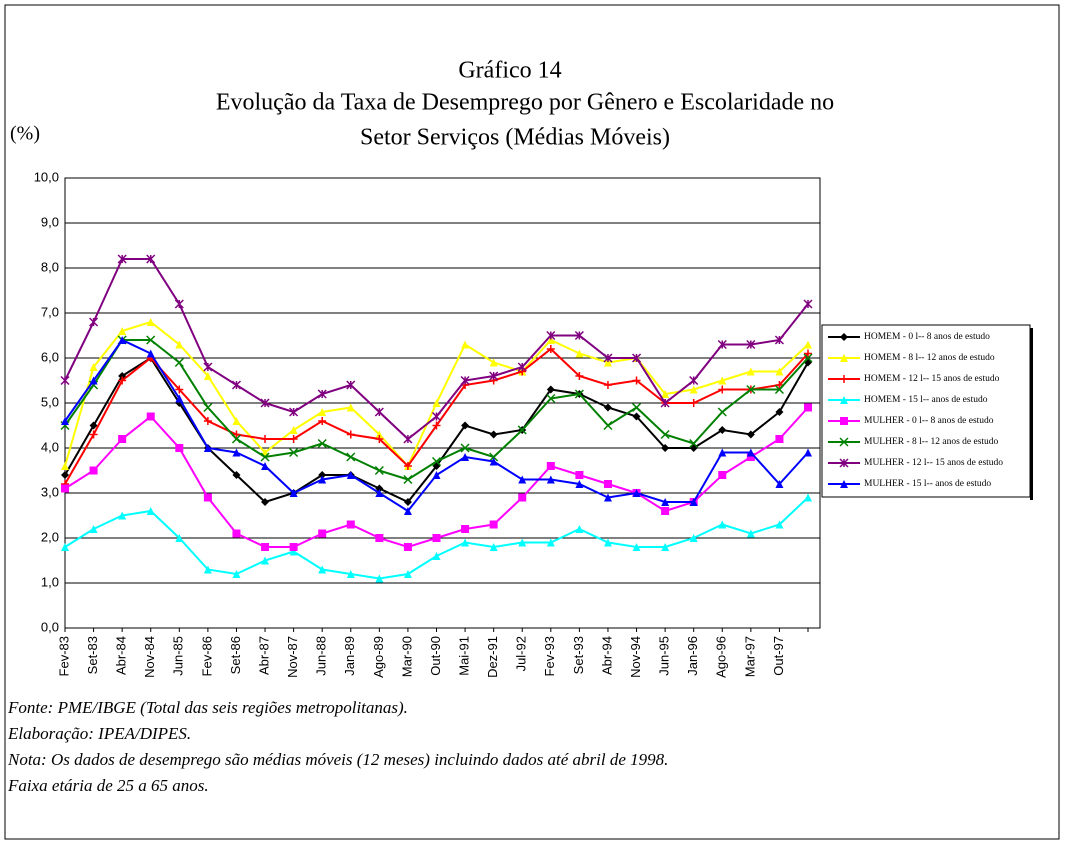  Describe the element at coordinates (99, 733) in the screenshot. I see `note: Elaboração: IPEA/DIPES.` at that location.